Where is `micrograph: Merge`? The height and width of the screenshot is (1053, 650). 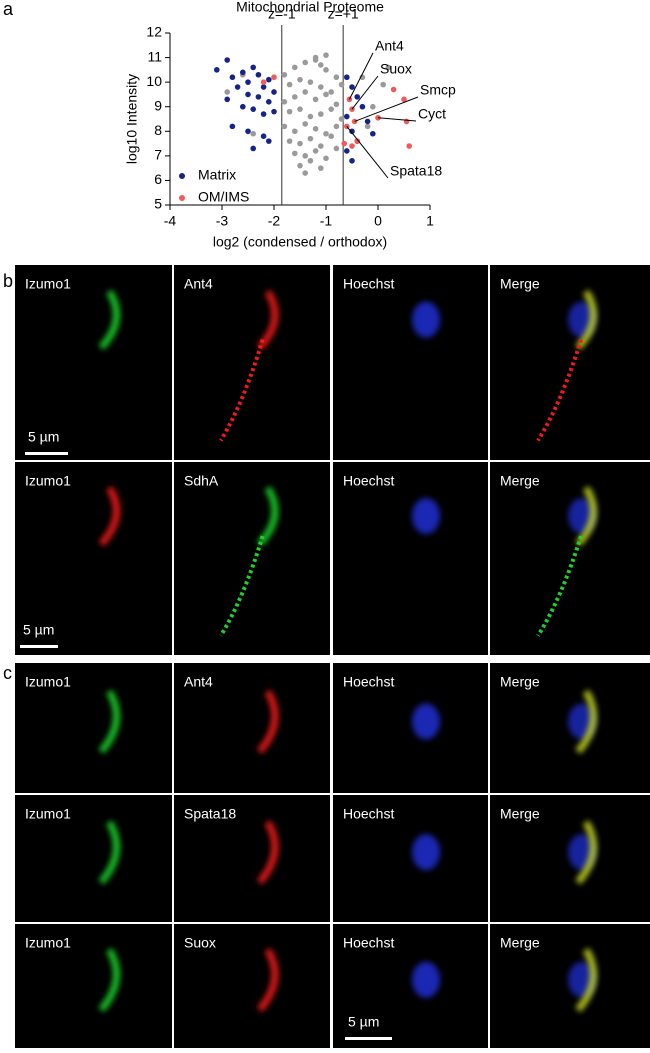
micrograph: Merge is located at coordinates (570, 362).